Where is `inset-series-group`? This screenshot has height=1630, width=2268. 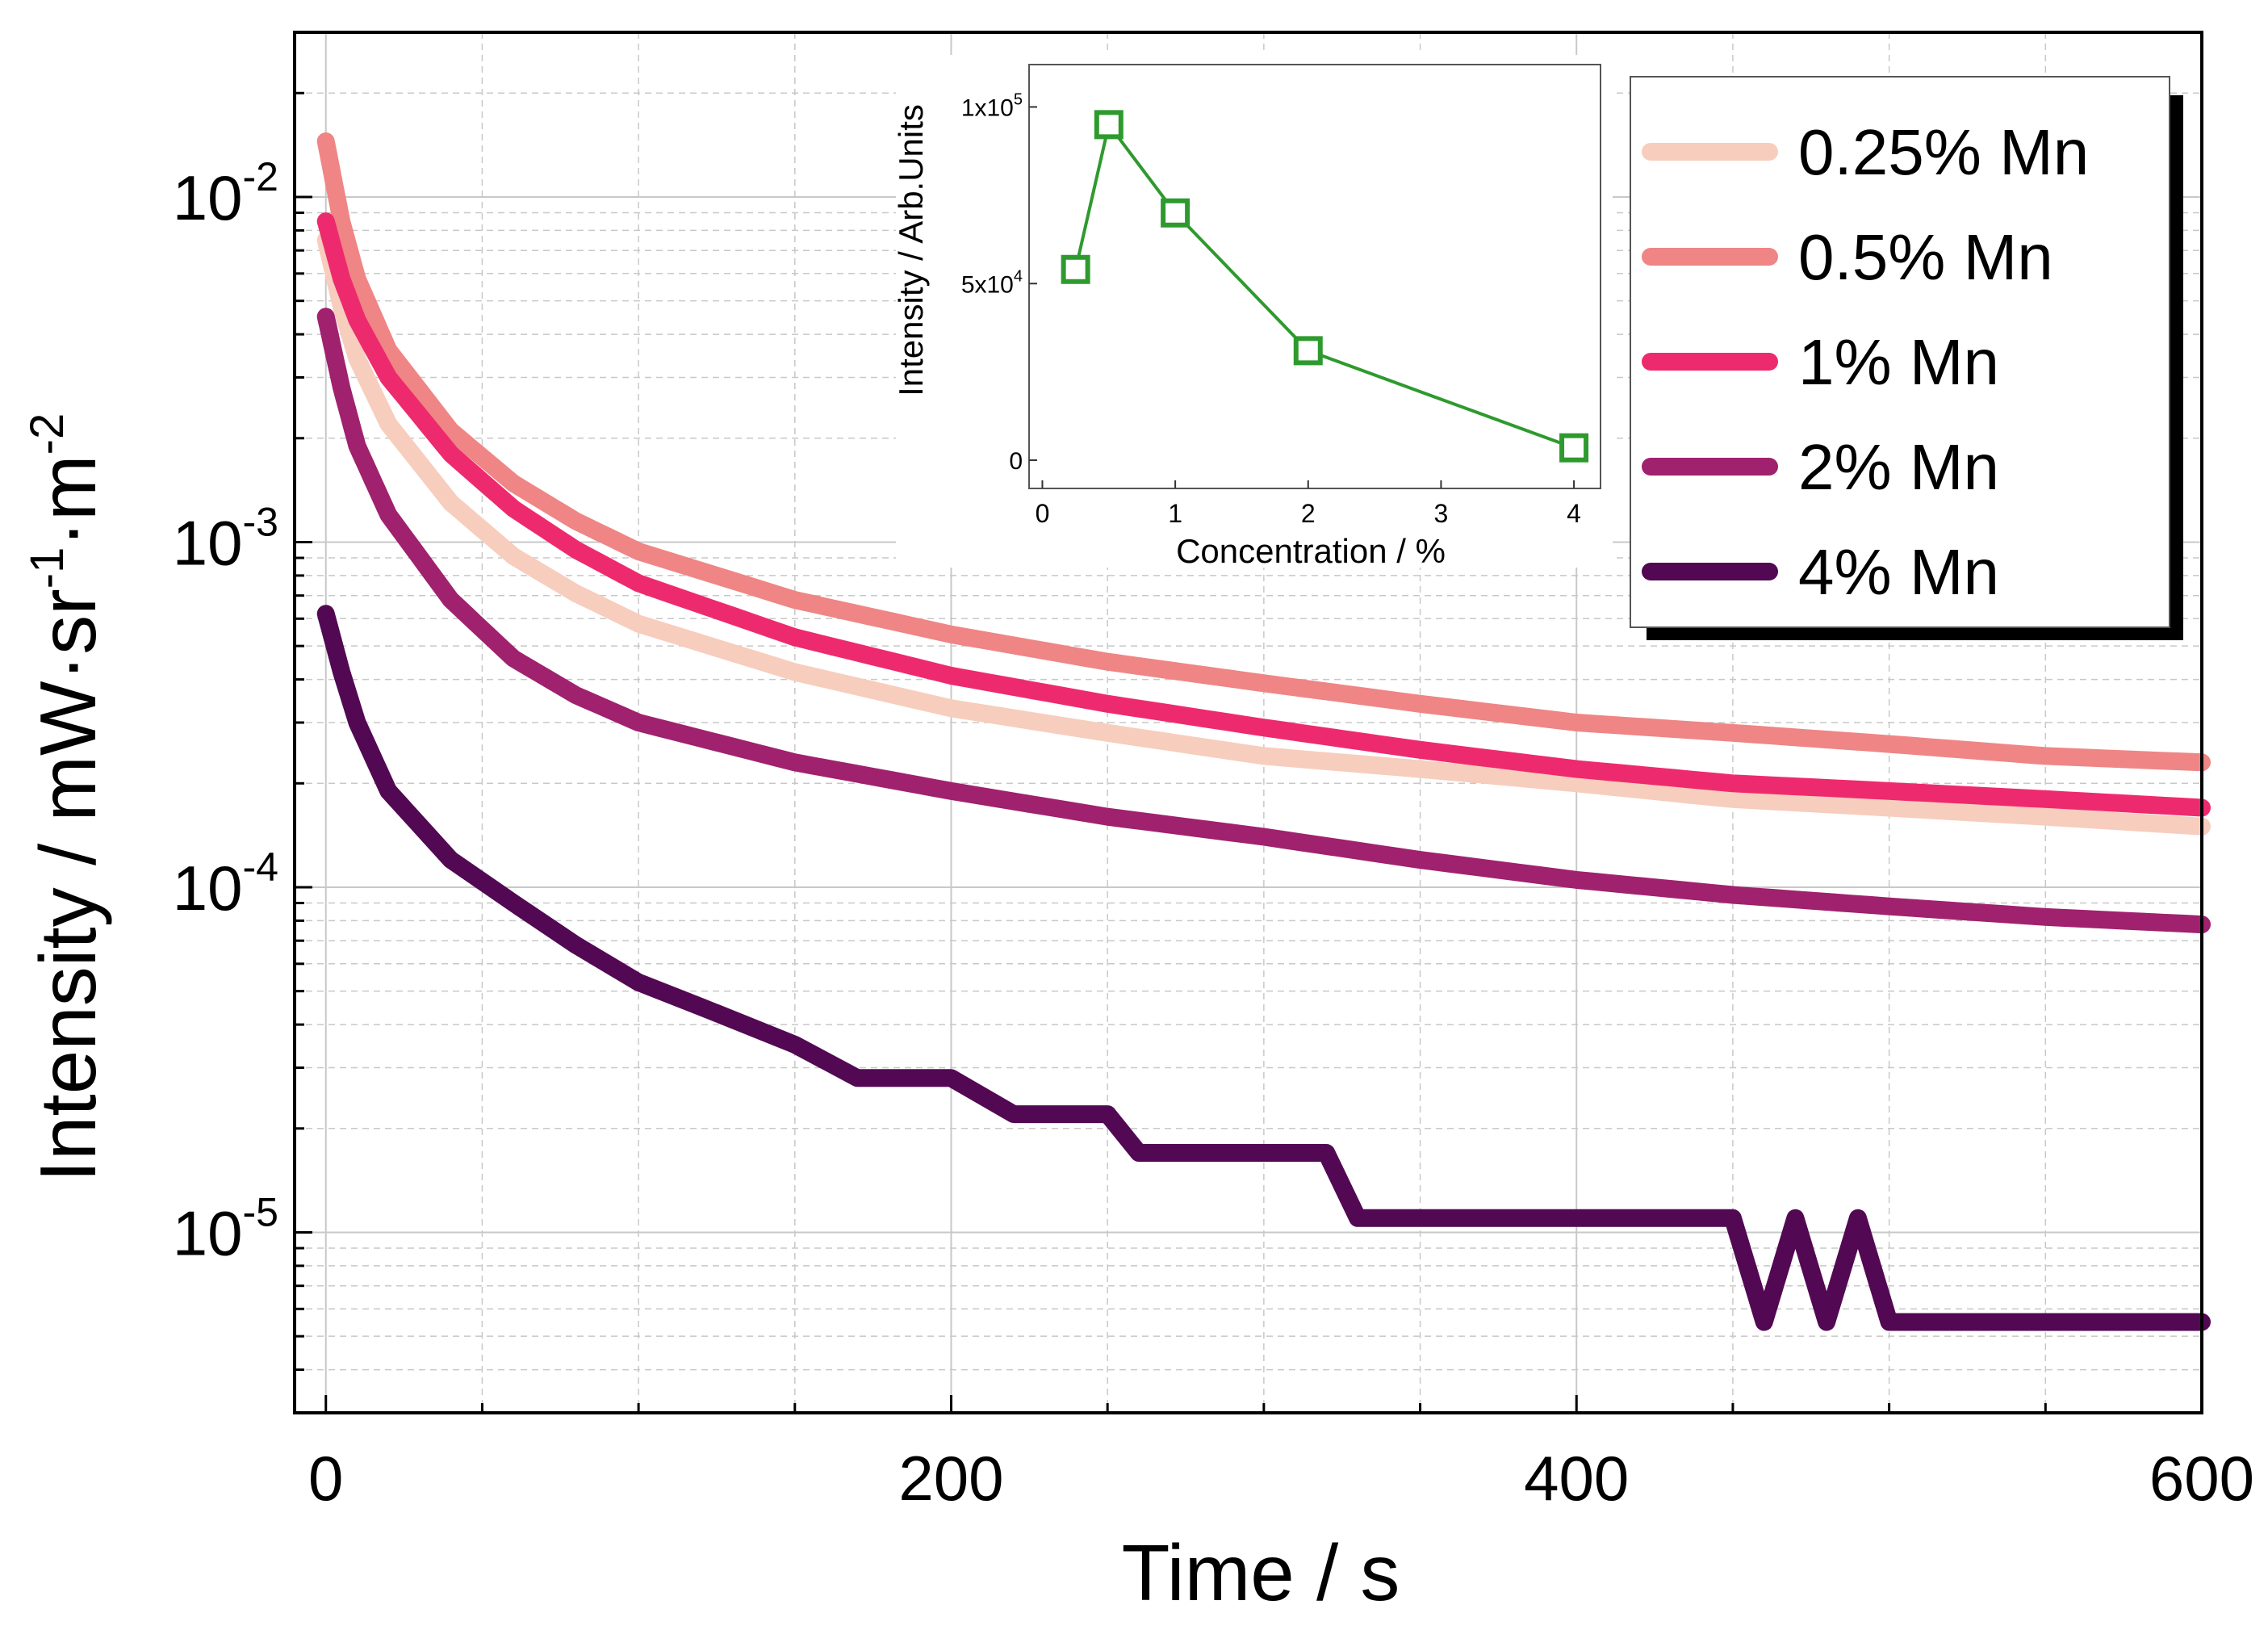
inset-series-group is located at coordinates (1325, 286).